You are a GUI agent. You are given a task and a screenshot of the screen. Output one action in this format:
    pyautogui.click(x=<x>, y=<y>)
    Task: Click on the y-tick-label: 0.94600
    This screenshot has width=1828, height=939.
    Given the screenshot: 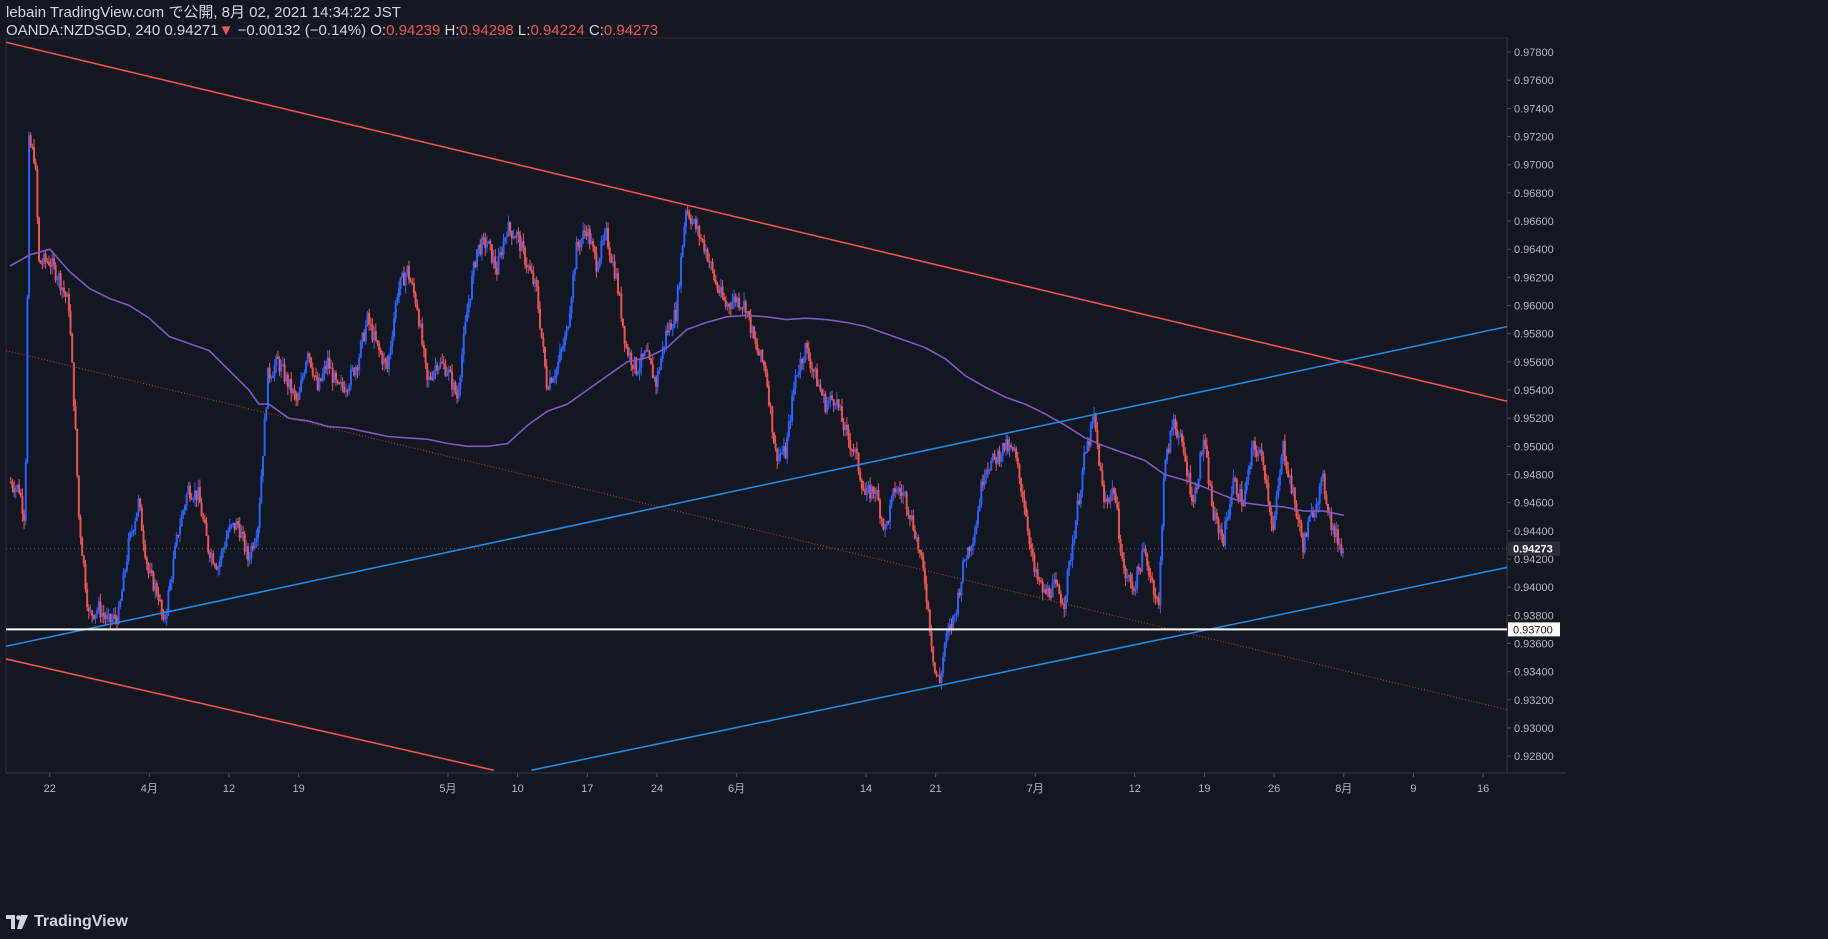 What is the action you would take?
    pyautogui.click(x=1534, y=504)
    